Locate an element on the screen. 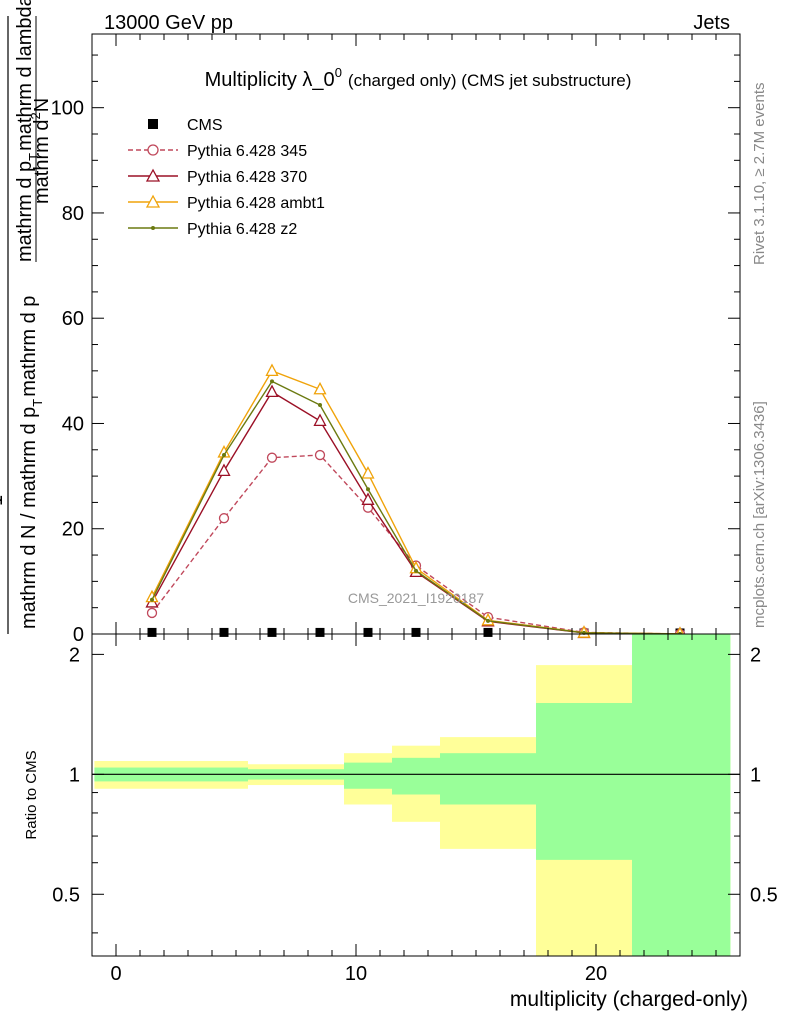 The width and height of the screenshot is (786, 1024). mcplots-label: mcplots.cern.ch [arXiv:1306.3436] is located at coordinates (759, 514).